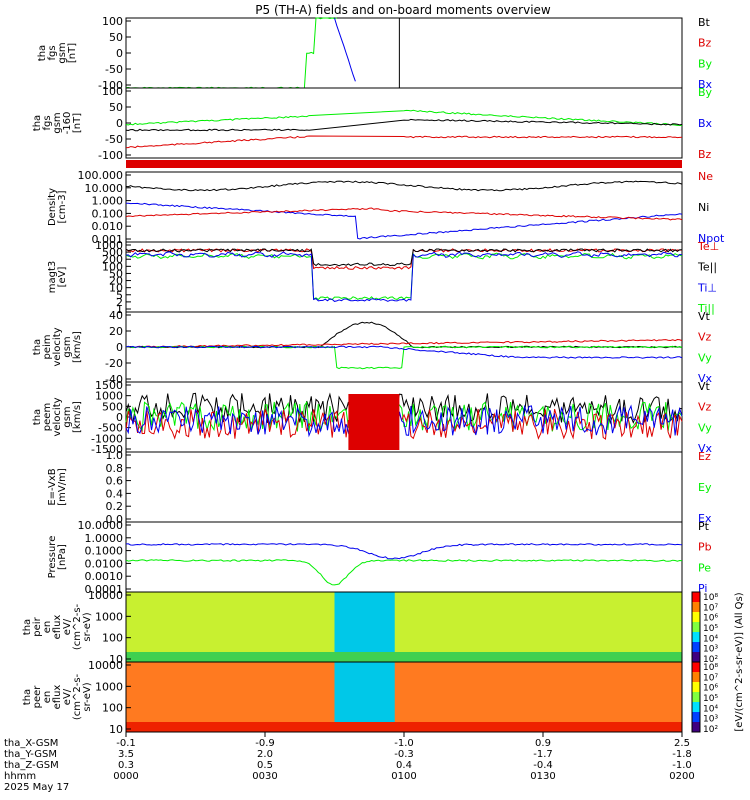  I want to click on y-tick-label: -1500, so click(107, 449).